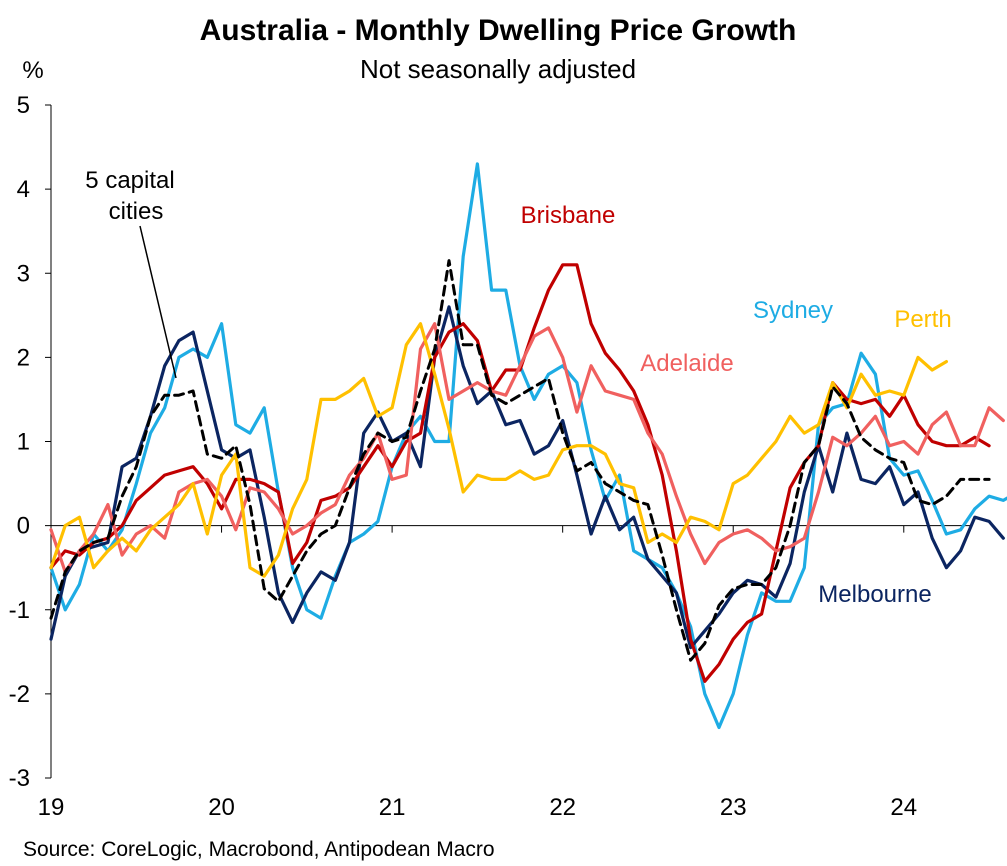  Describe the element at coordinates (23, 105) in the screenshot. I see `y-tick-label: 5` at that location.